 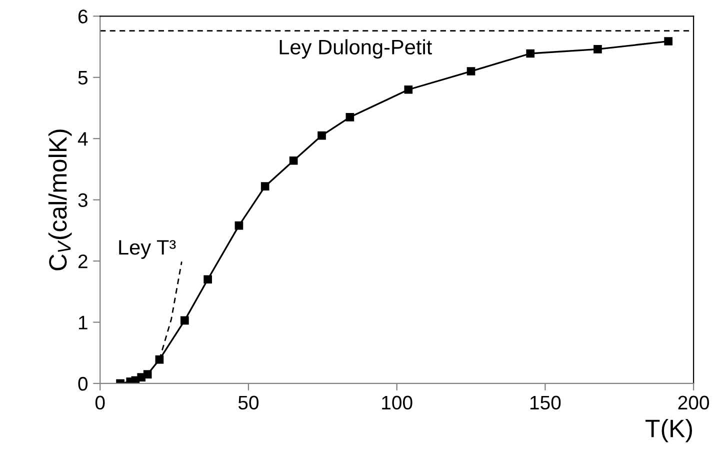 I want to click on y-tick-label: 1, so click(x=83, y=323).